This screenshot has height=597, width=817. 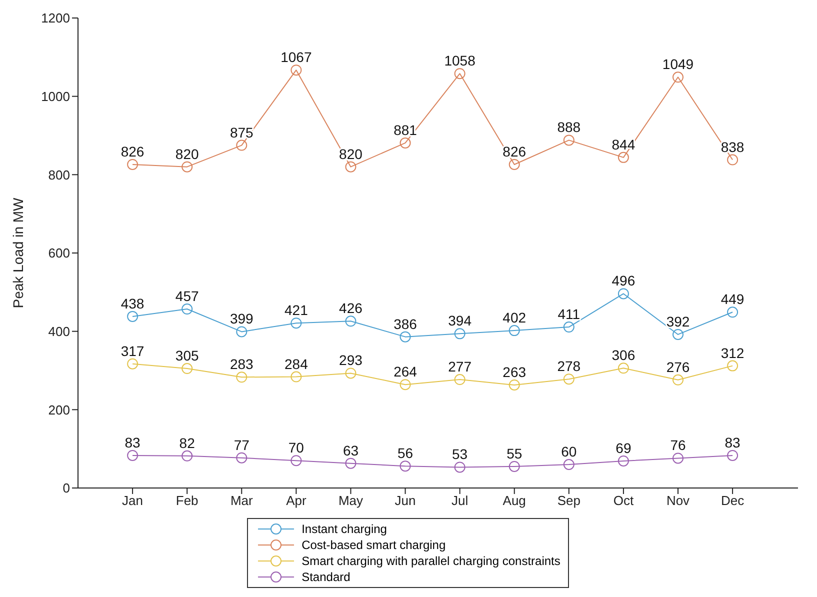 What do you see at coordinates (132, 151) in the screenshot?
I see `data-label: 826` at bounding box center [132, 151].